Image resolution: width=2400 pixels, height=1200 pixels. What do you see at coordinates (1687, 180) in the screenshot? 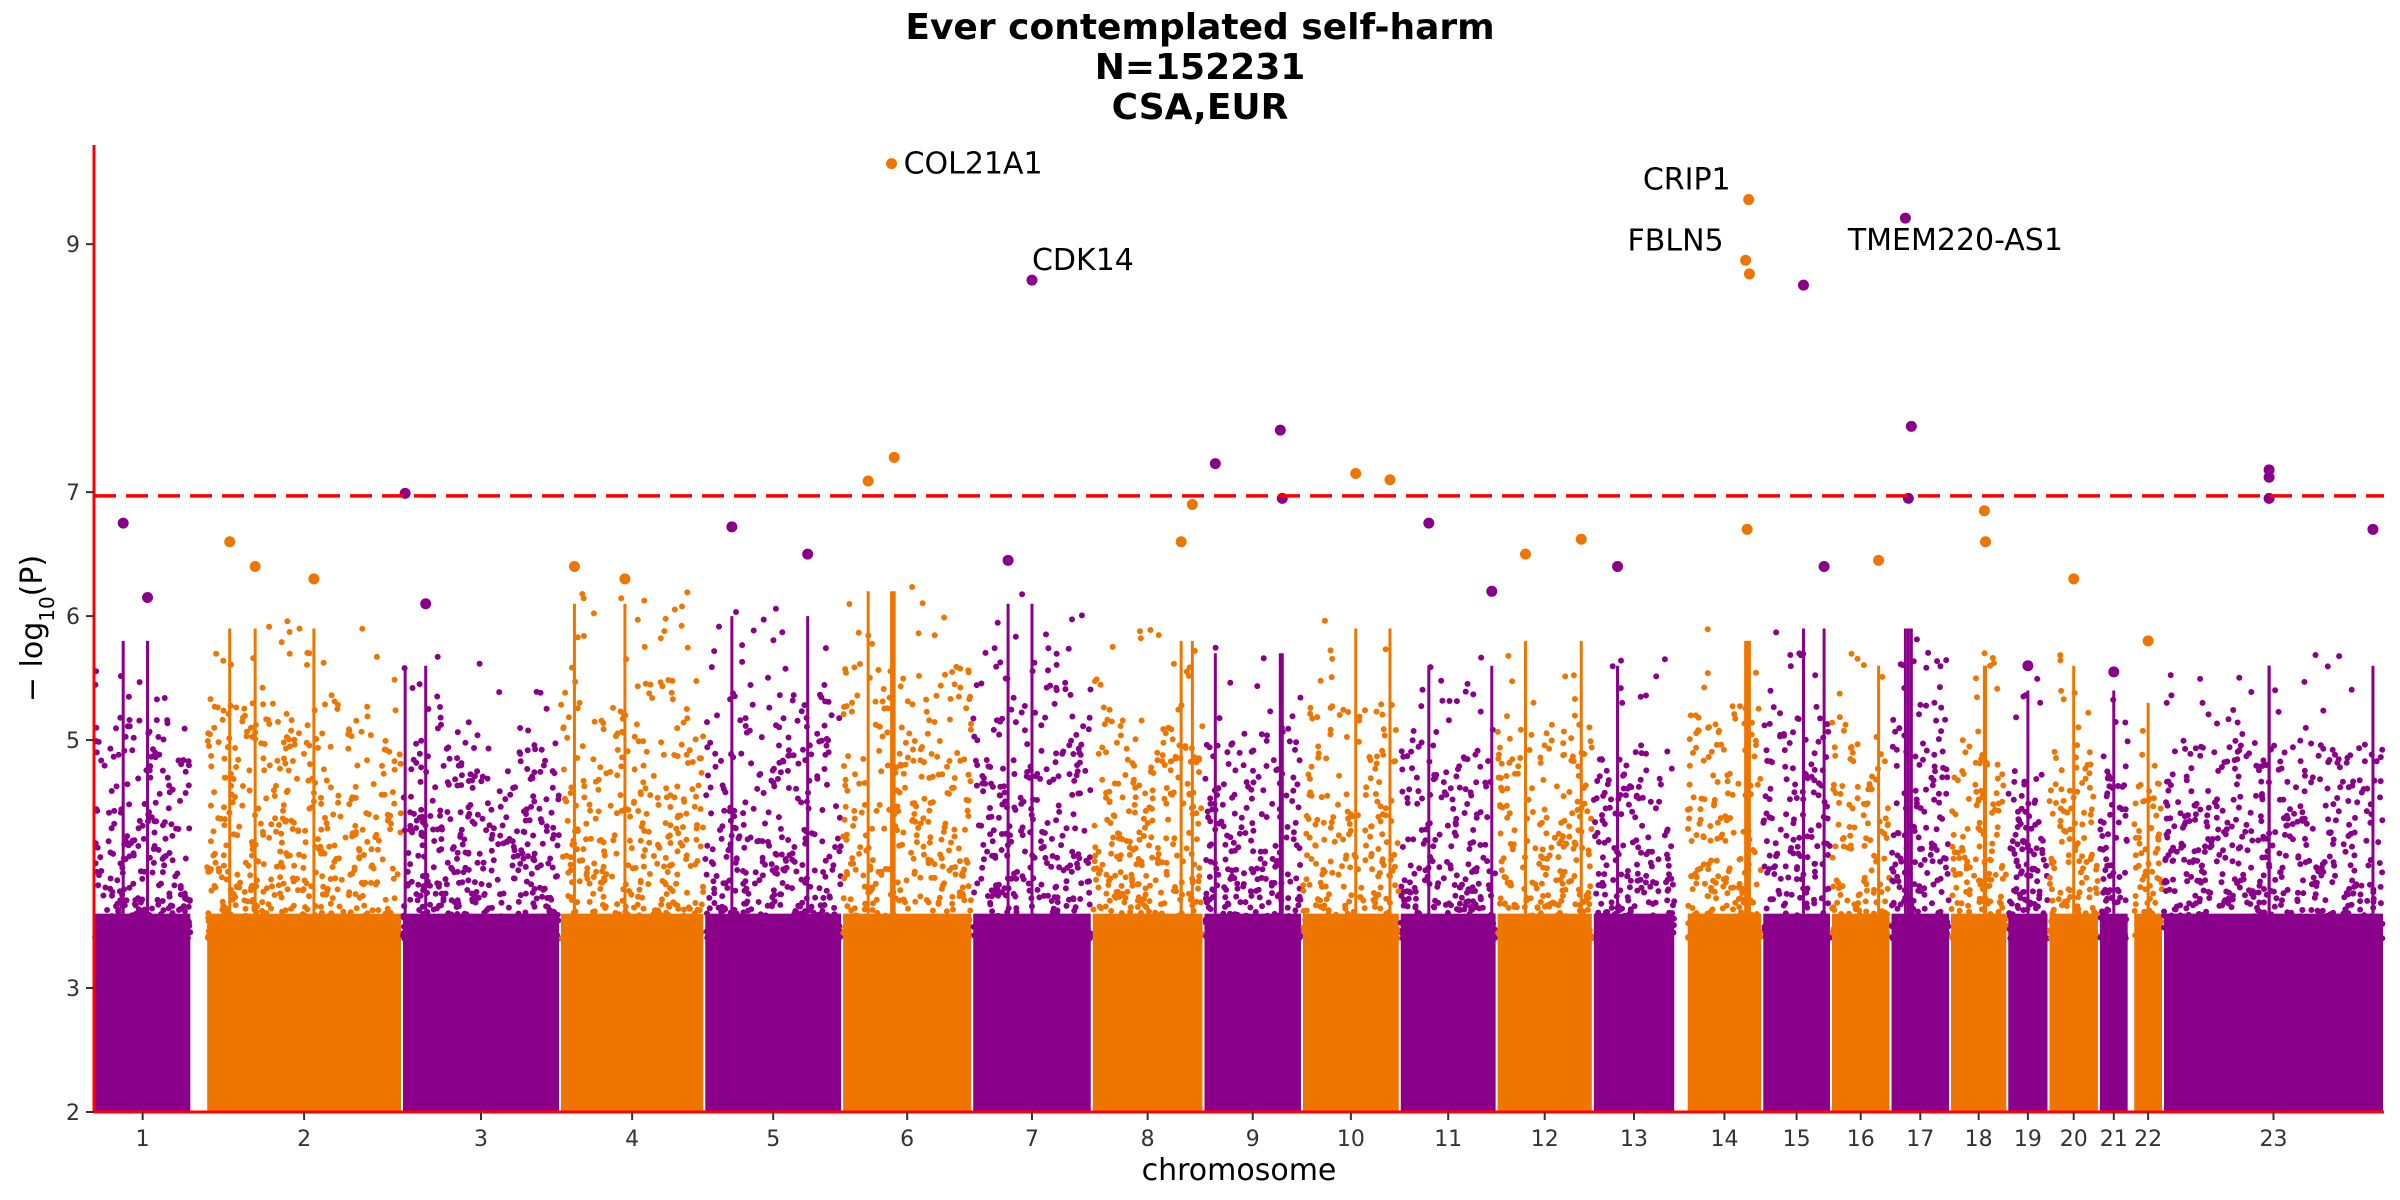
I see `annotation-crip1: CRIP1` at bounding box center [1687, 180].